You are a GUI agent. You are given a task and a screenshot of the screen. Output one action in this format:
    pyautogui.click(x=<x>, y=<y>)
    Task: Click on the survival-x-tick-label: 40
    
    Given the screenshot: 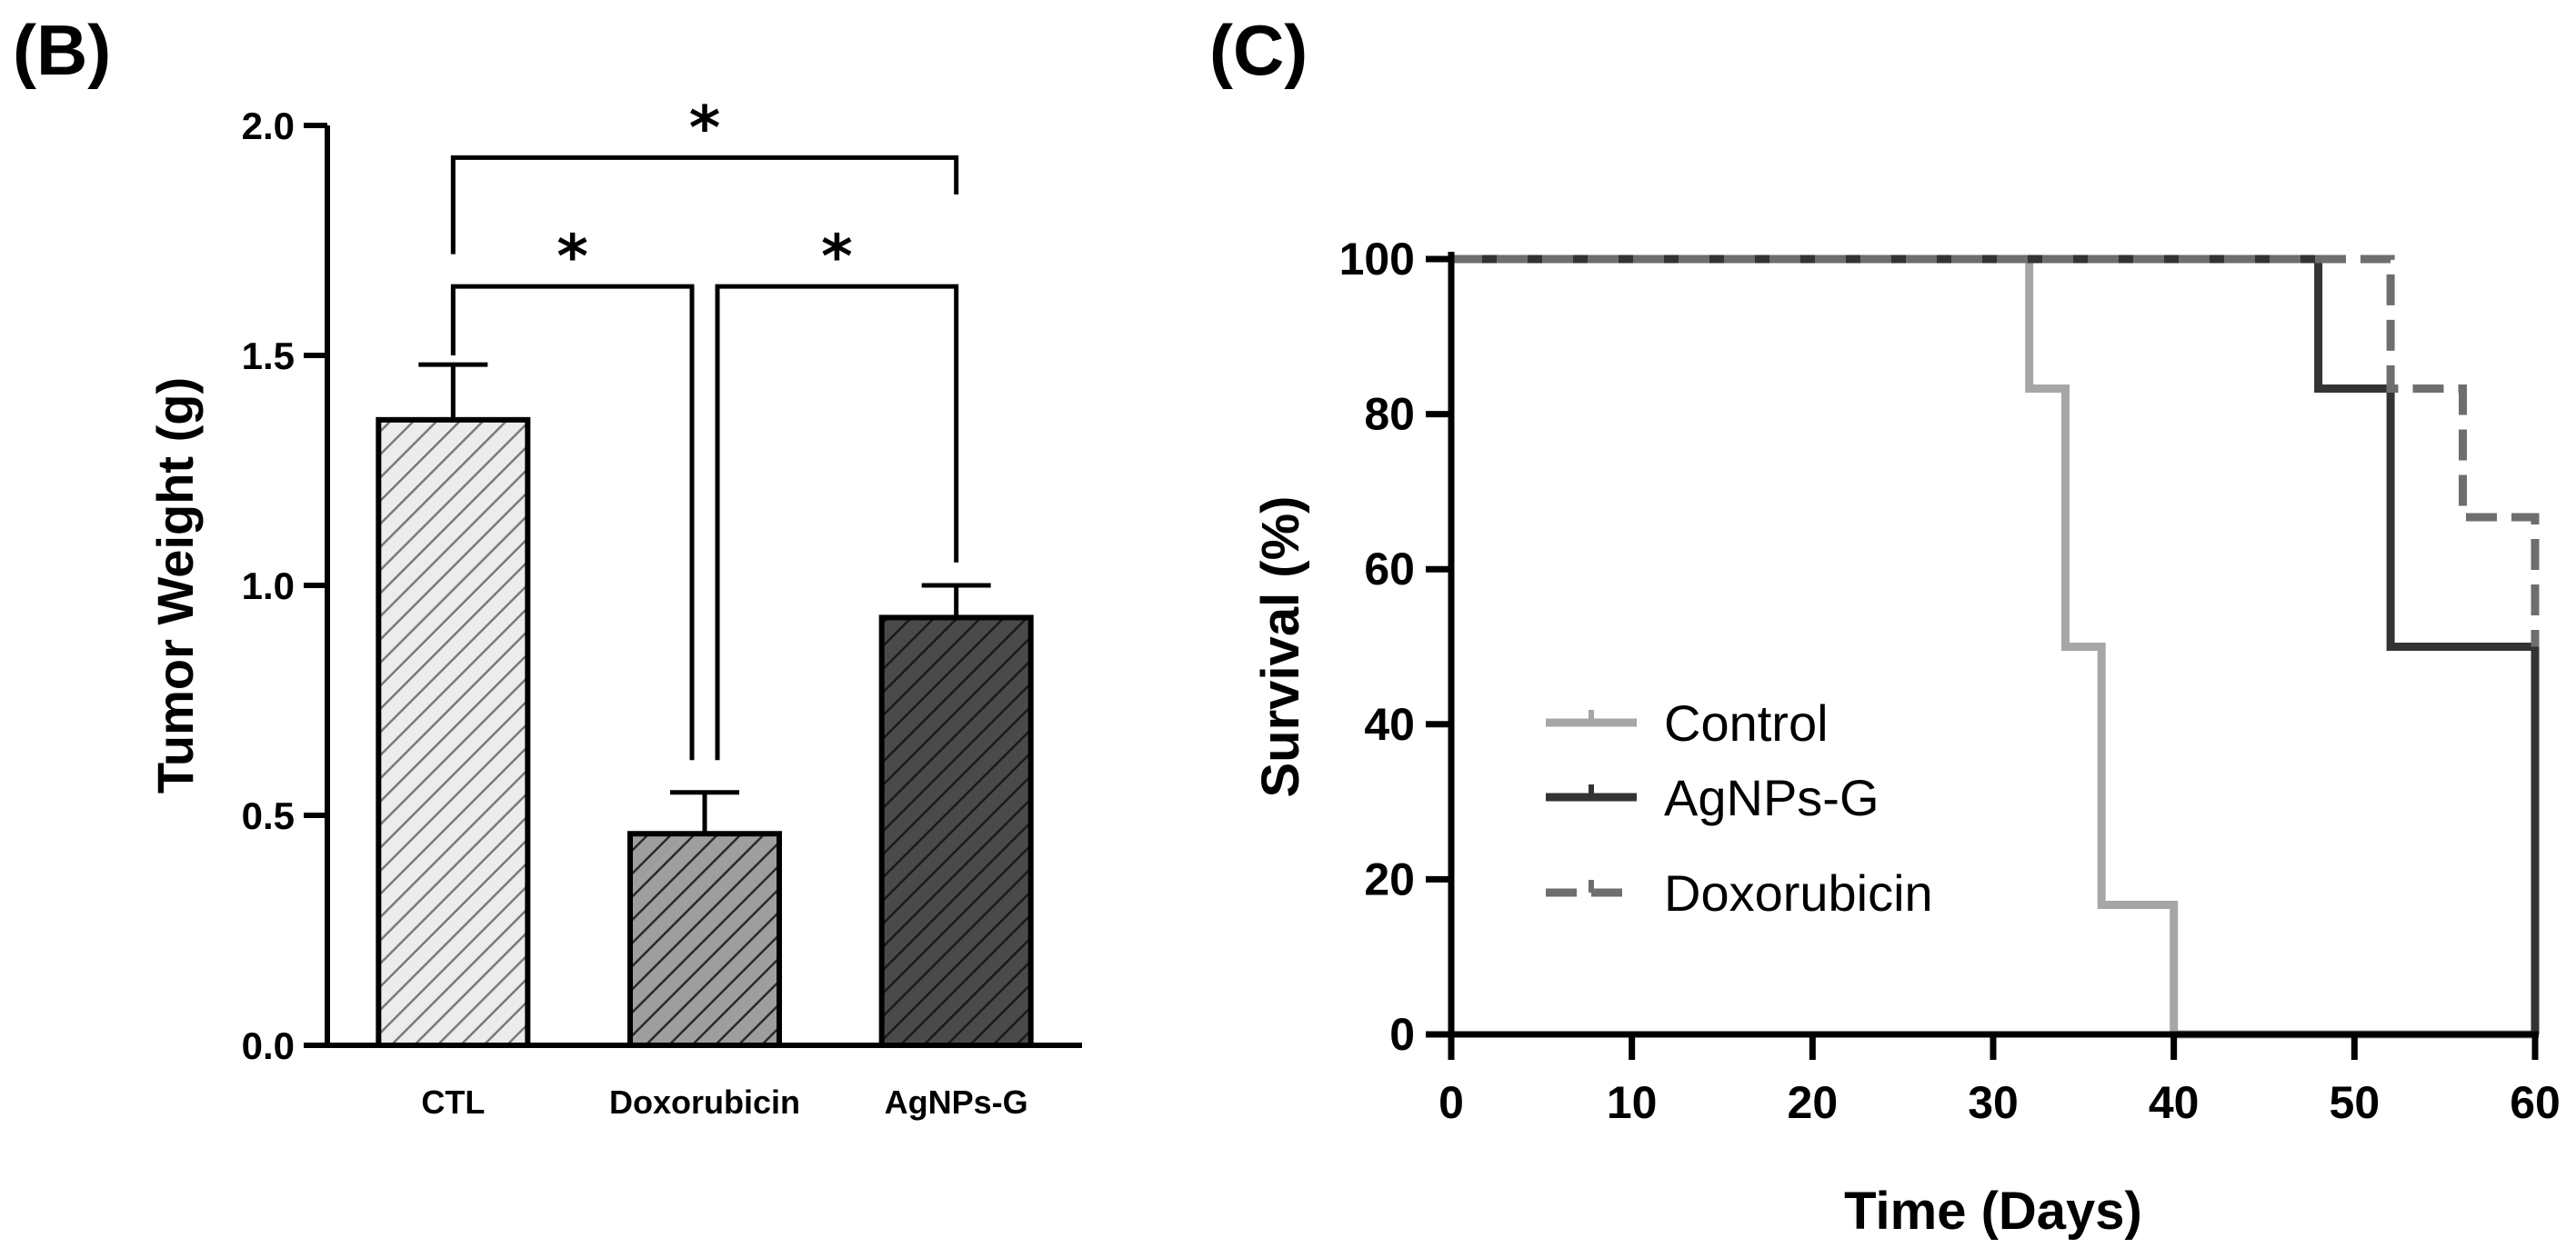 What is the action you would take?
    pyautogui.click(x=2174, y=1102)
    